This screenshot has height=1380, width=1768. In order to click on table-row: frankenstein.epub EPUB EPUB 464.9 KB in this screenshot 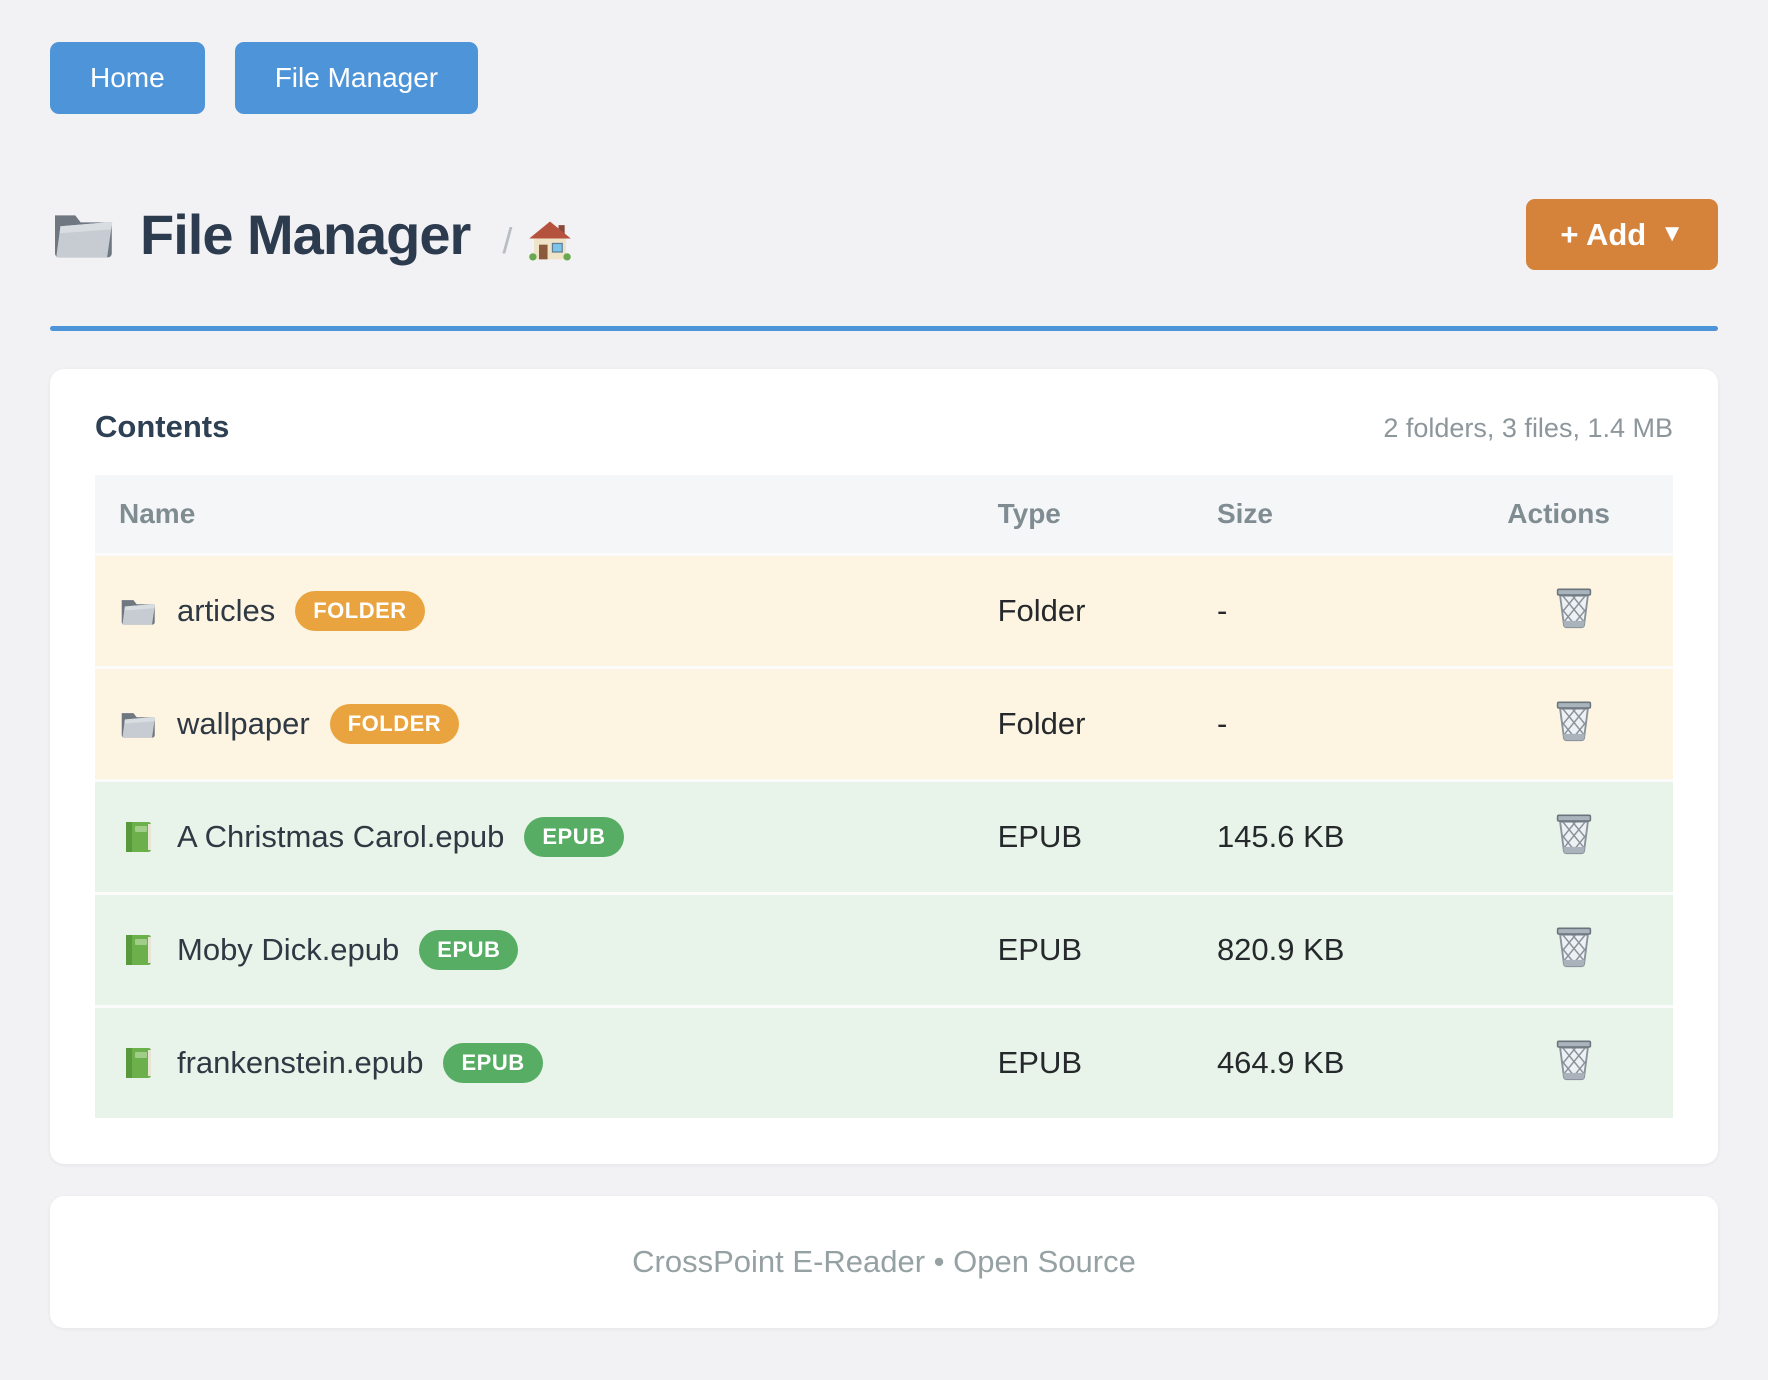, I will do `click(884, 1061)`.